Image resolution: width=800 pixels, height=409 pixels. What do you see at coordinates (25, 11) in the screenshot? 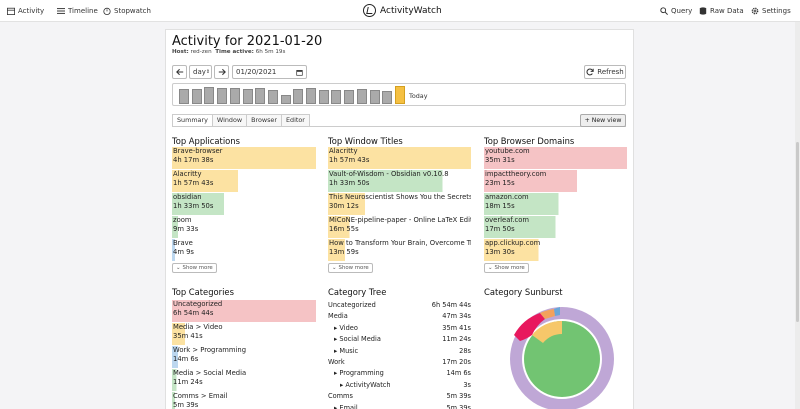
I see `nav-activity: Activity` at bounding box center [25, 11].